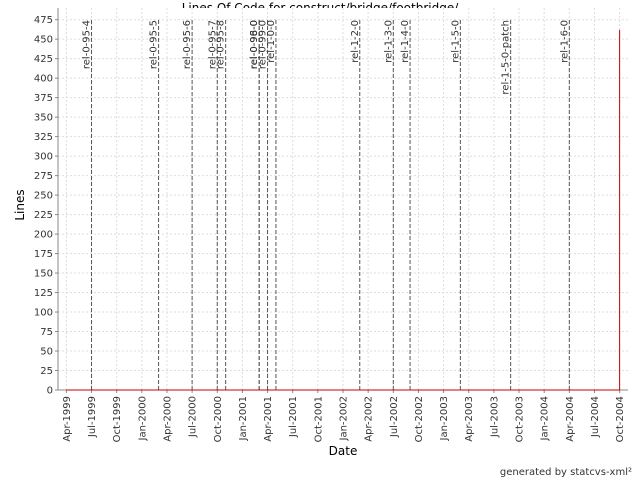 The image size is (640, 480). What do you see at coordinates (142, 418) in the screenshot?
I see `x-tick-label: Jan-2000` at bounding box center [142, 418].